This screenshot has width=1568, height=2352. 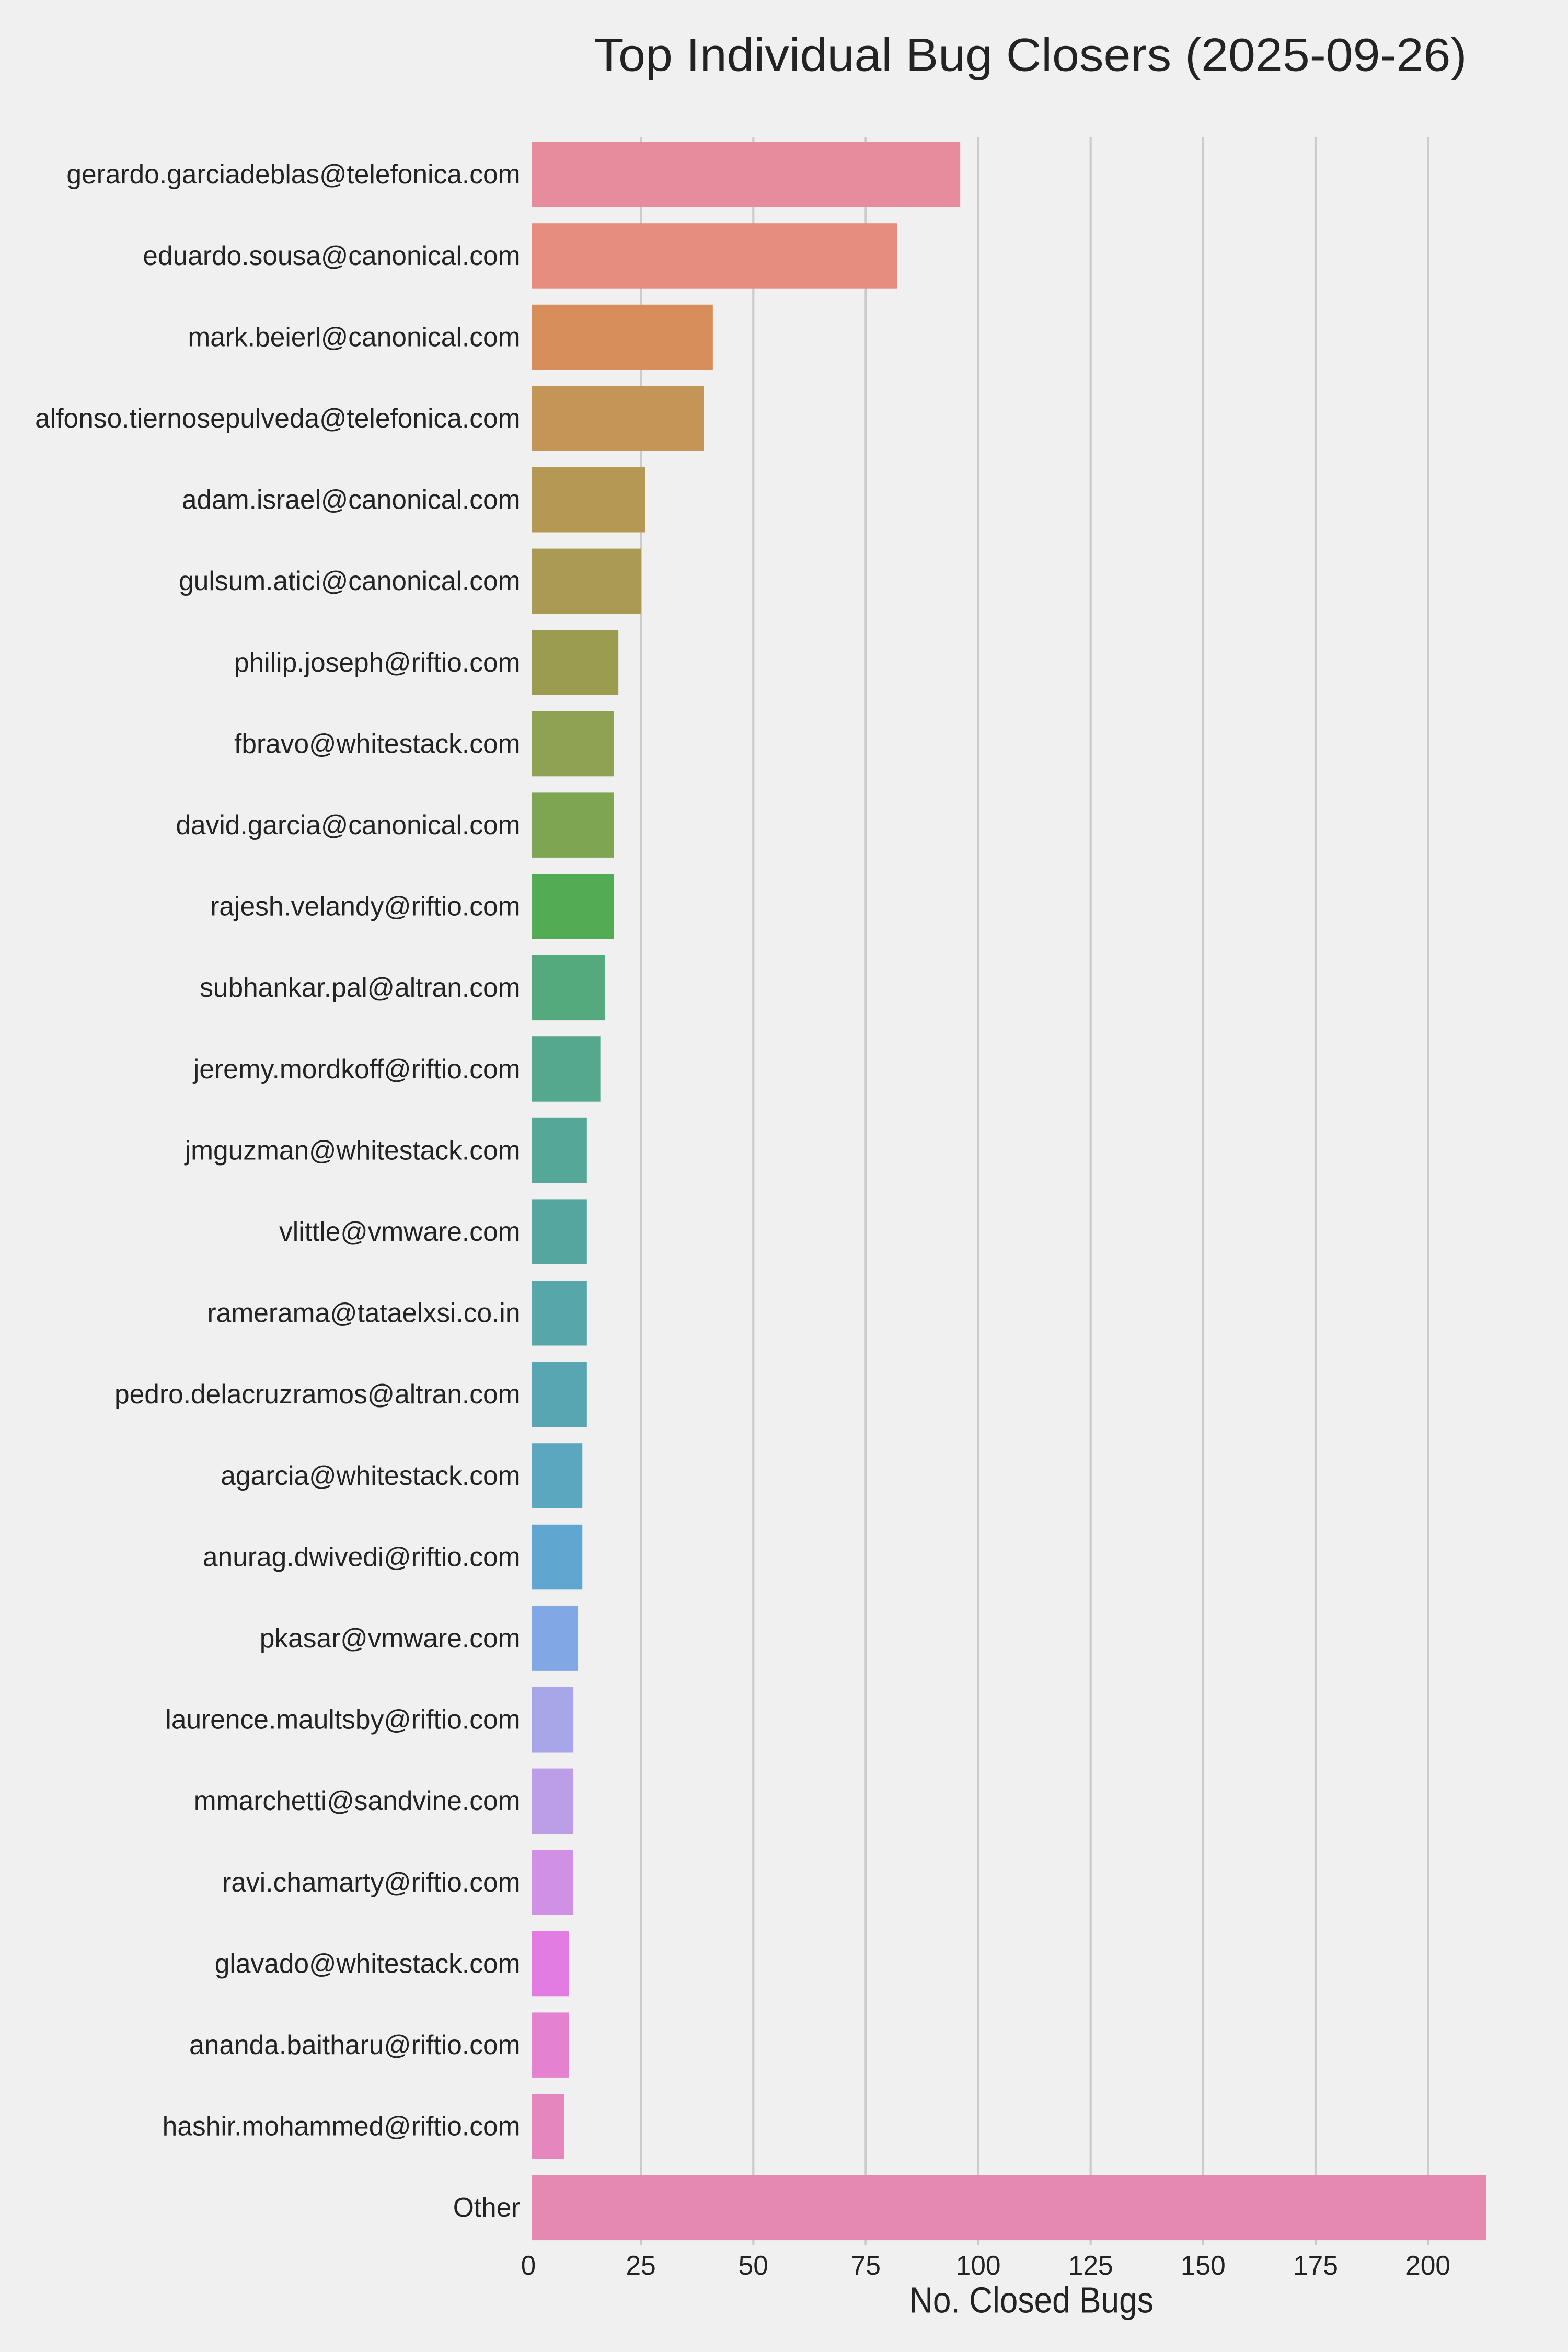 What do you see at coordinates (277, 418) in the screenshot?
I see `svg-text:alfonso.tiernosepulveda@telefo: alfonso.tiernosepulveda@telefonica.com` at bounding box center [277, 418].